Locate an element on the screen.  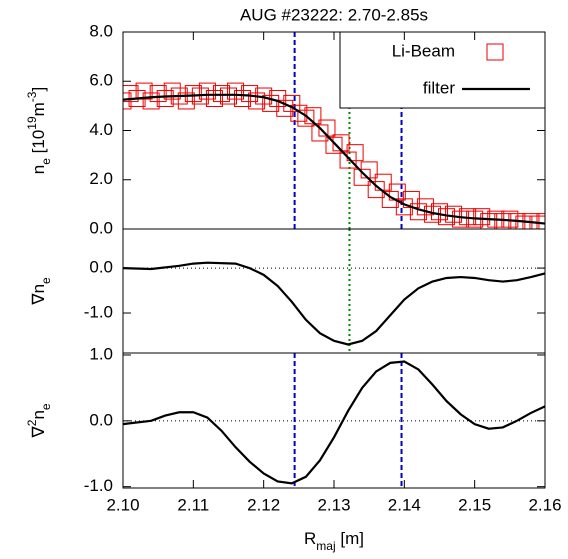
y-axis-label: ne [1019m-3] is located at coordinates (39, 130).